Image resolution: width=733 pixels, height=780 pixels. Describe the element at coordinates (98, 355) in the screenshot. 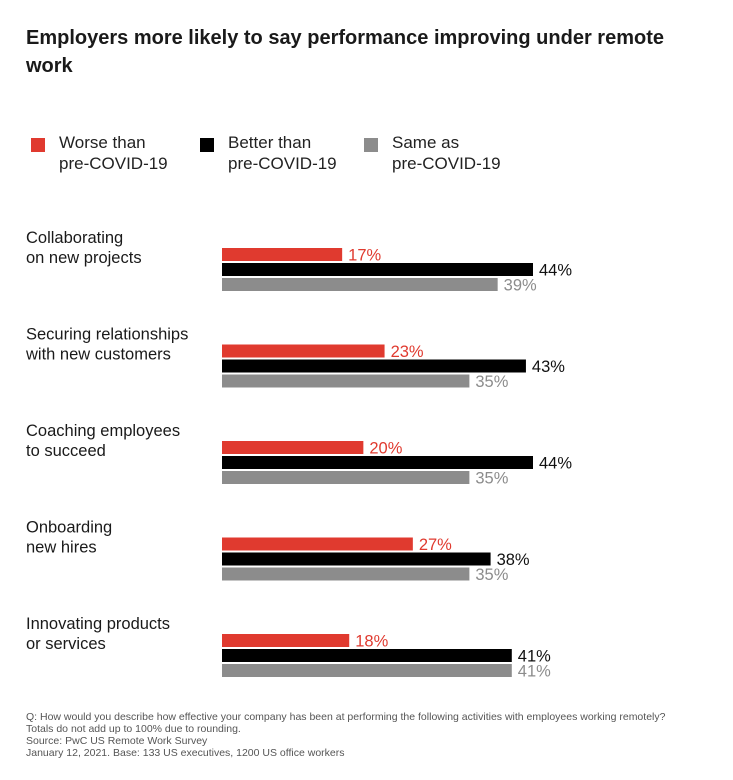

I see `category-label-line: with new customers` at that location.